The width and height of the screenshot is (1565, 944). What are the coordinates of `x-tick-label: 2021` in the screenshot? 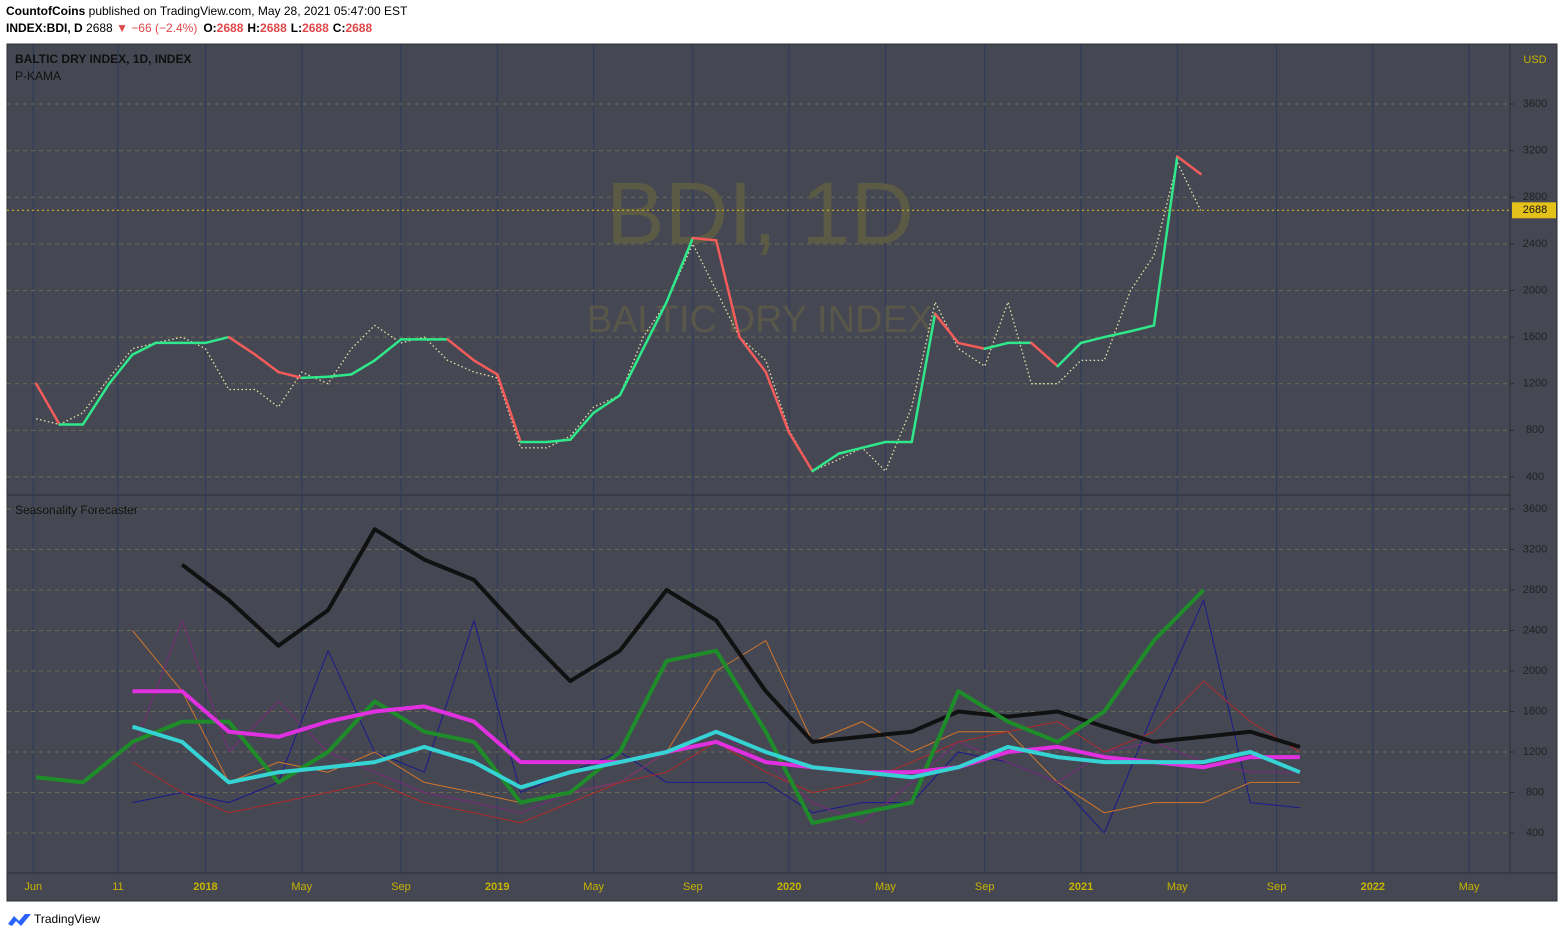 It's located at (1081, 887).